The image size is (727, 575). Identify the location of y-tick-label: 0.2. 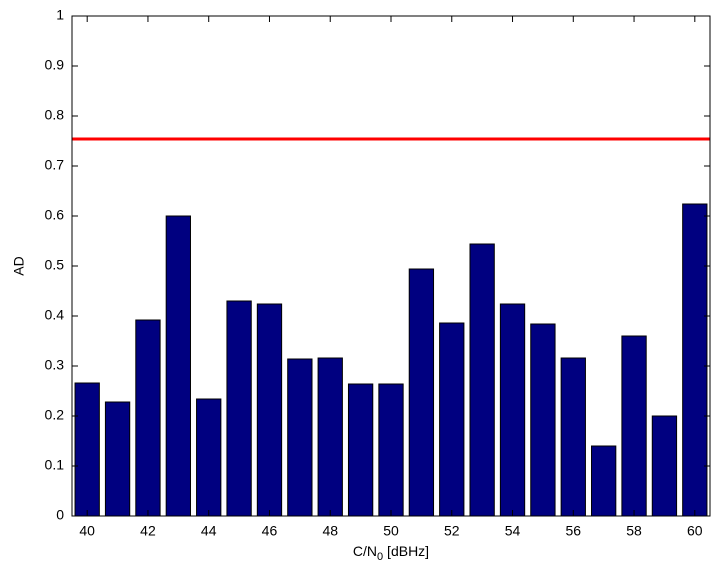
(55, 415).